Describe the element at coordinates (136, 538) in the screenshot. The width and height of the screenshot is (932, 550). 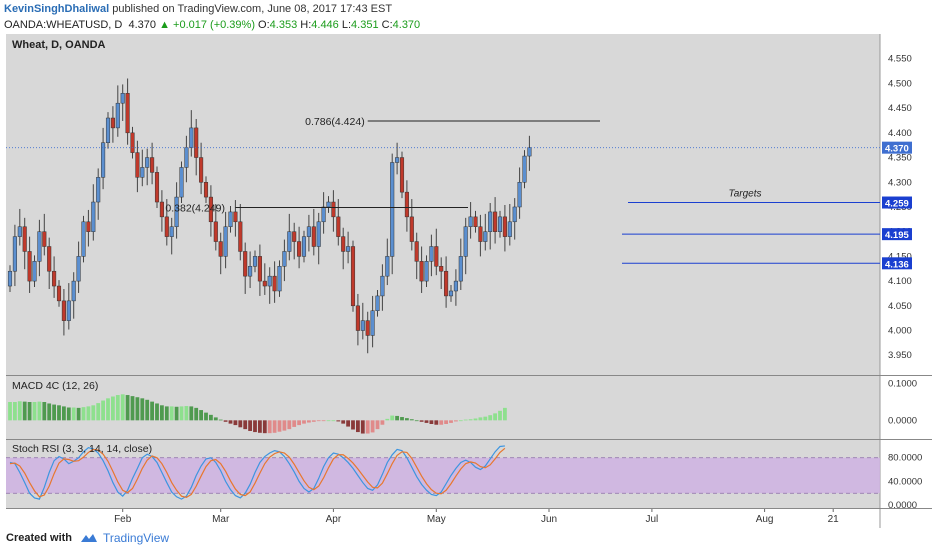
I see `tradingview-label: TradingView` at that location.